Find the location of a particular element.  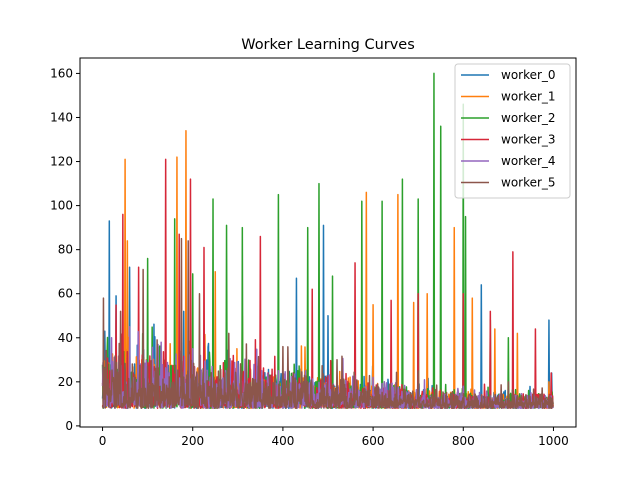

y-tick-label: 0 is located at coordinates (69, 426).